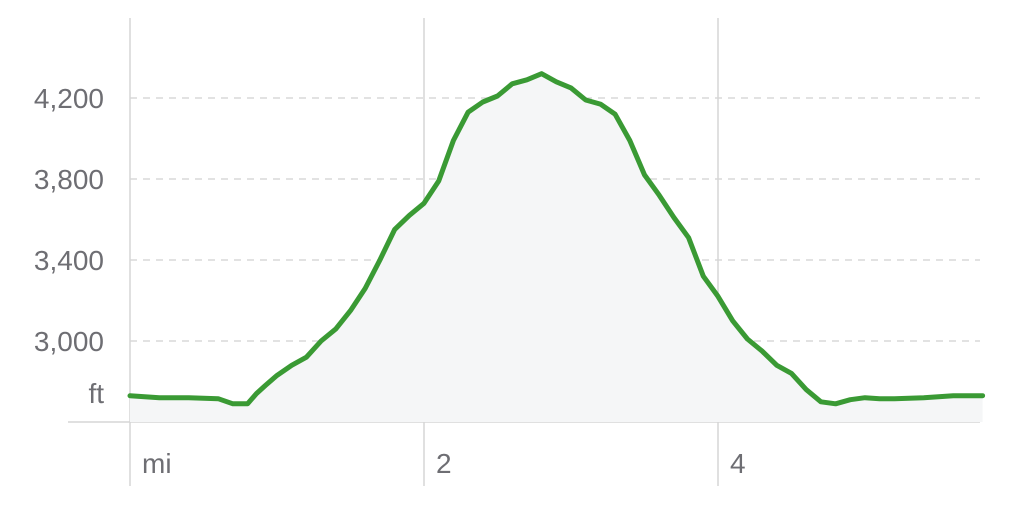 The height and width of the screenshot is (524, 1024). Describe the element at coordinates (69, 341) in the screenshot. I see `y-tick-label: 3,000` at that location.